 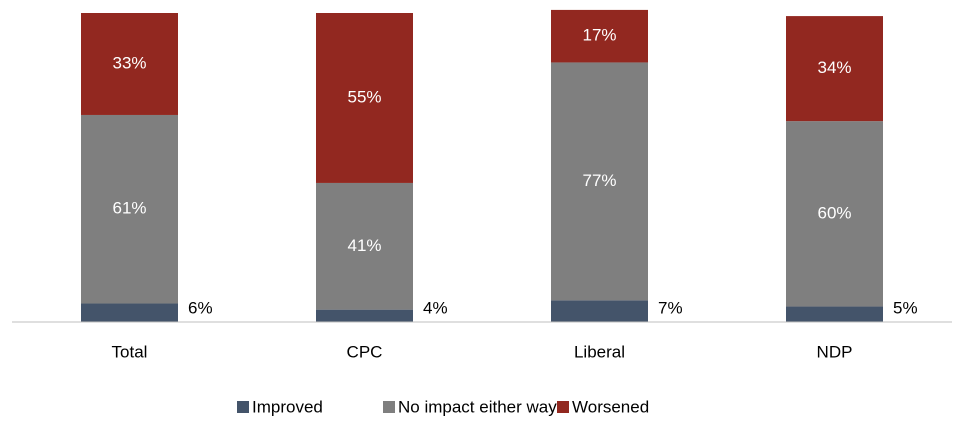 I want to click on value-label: 4%, so click(x=435, y=307).